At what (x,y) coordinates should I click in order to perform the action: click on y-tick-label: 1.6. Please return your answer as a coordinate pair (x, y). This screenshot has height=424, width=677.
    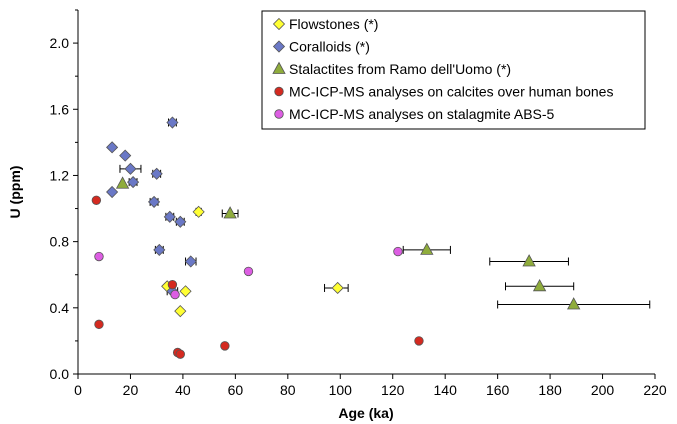
    Looking at the image, I should click on (60, 109).